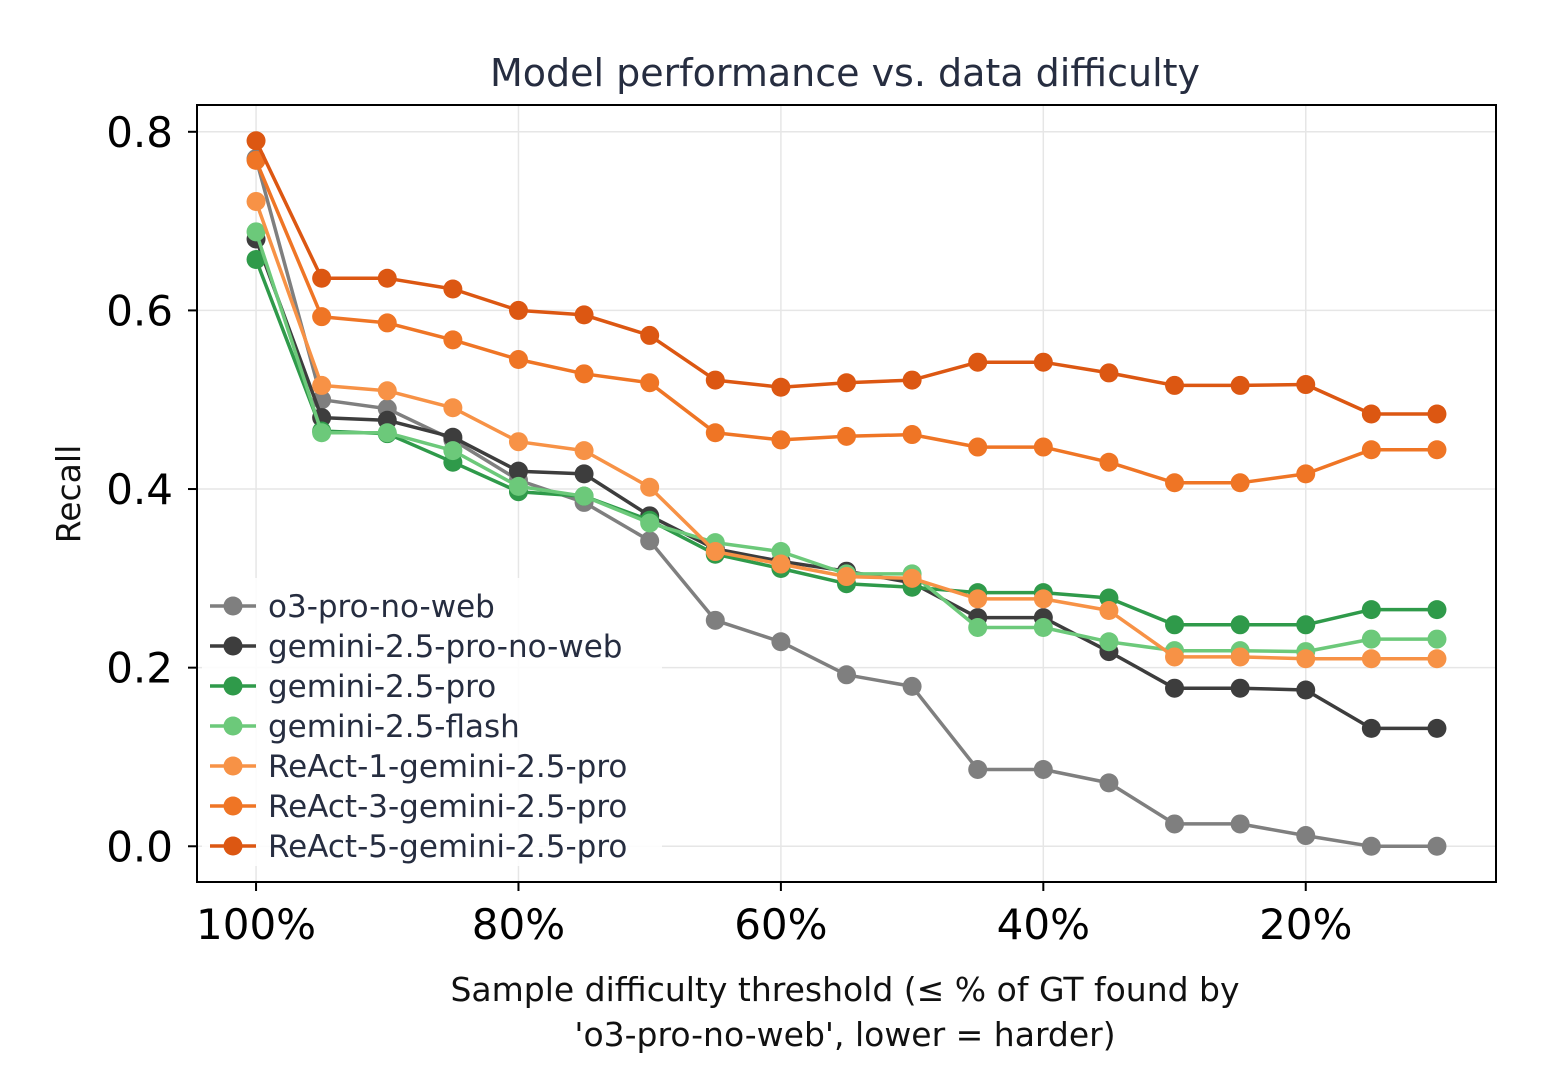  I want to click on y-tick-label: 0.8, so click(139, 132).